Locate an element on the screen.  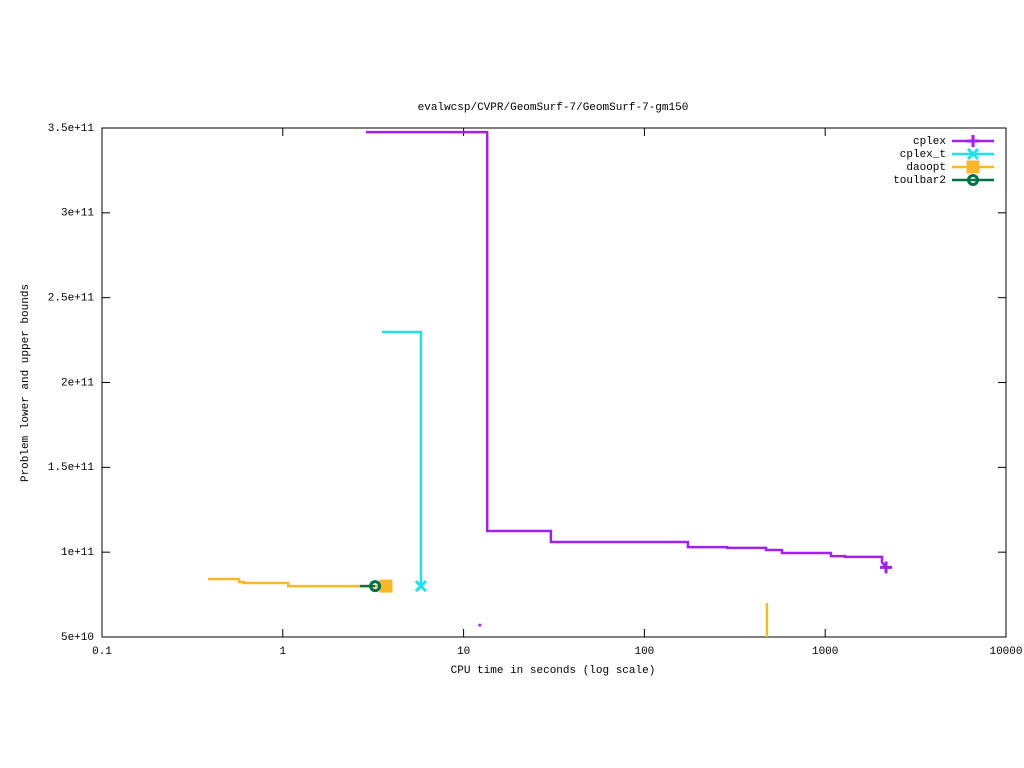
legend-label: cplex_t is located at coordinates (923, 155).